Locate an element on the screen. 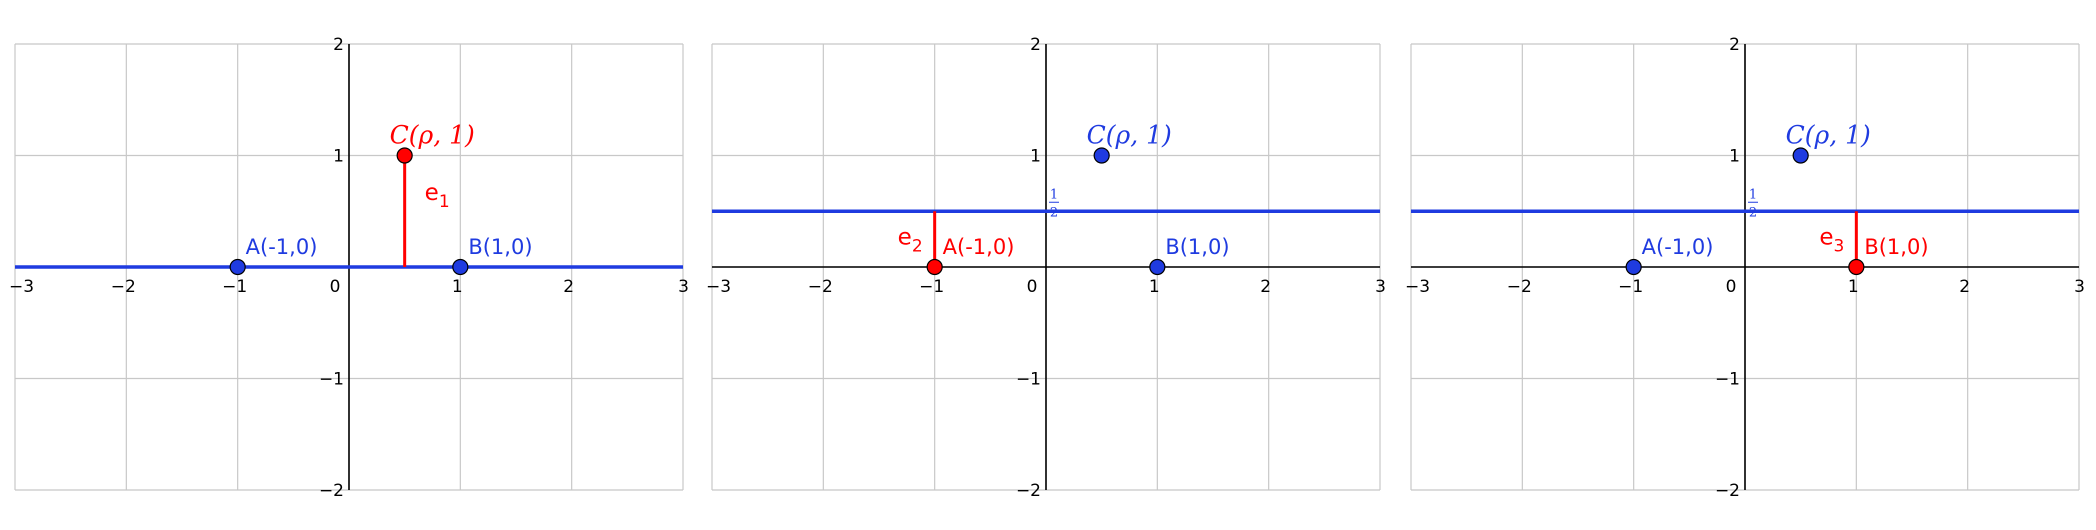 Image resolution: width=2096 pixels, height=530 pixels. error-label-subscript: 3 is located at coordinates (1839, 247).